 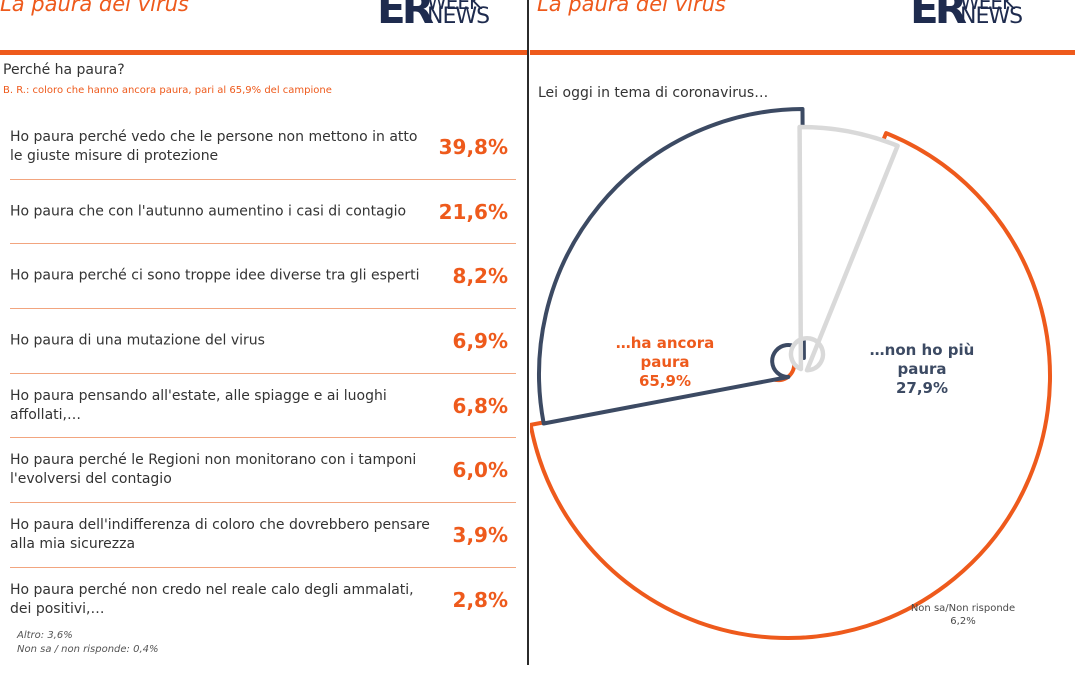 I want to click on question-title: Perché ha paura?, so click(x=64, y=70).